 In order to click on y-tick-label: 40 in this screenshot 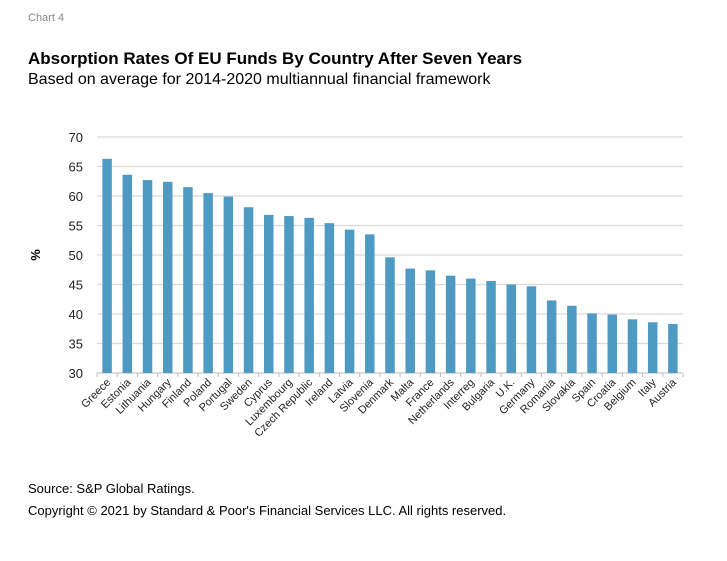, I will do `click(76, 314)`.